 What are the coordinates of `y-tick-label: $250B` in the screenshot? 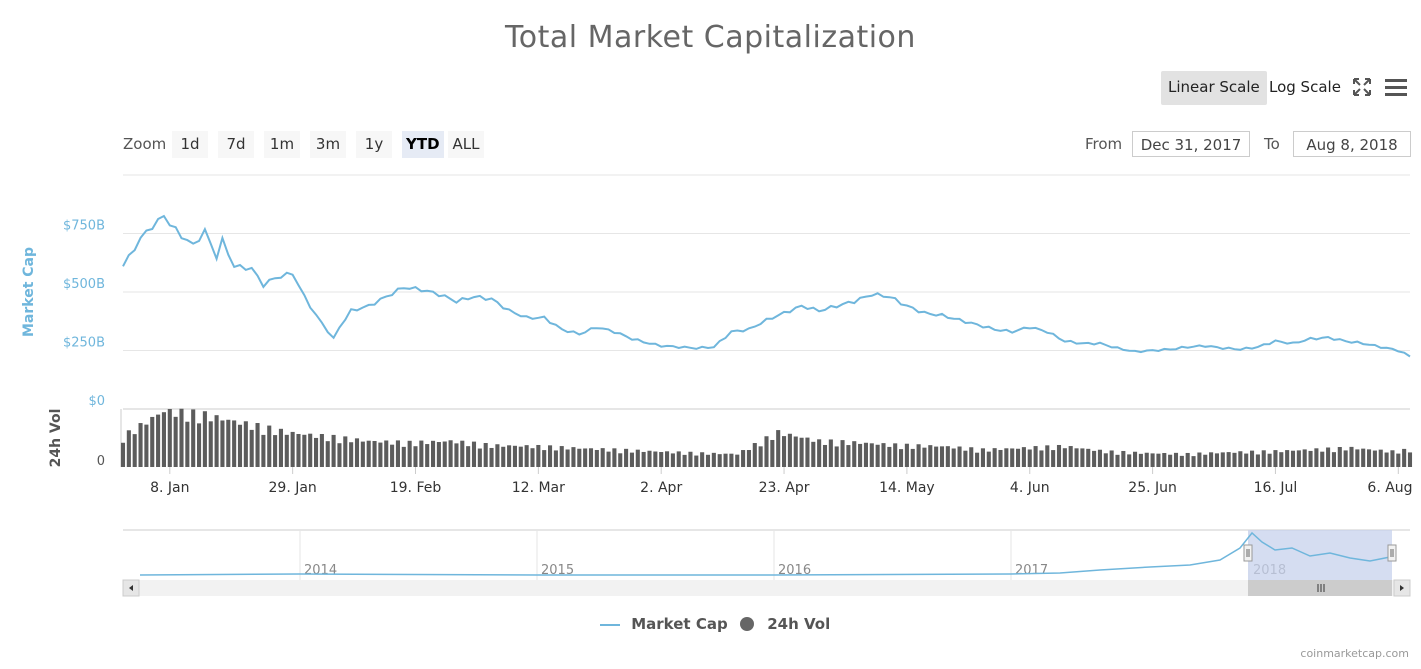 It's located at (84, 343).